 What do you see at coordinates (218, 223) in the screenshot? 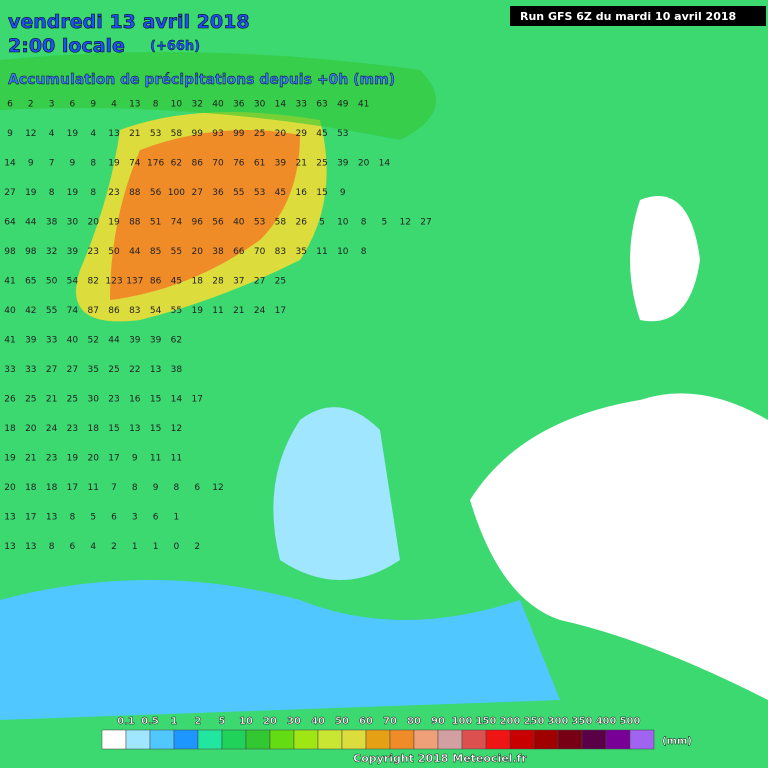
I see `grid-value: 56` at bounding box center [218, 223].